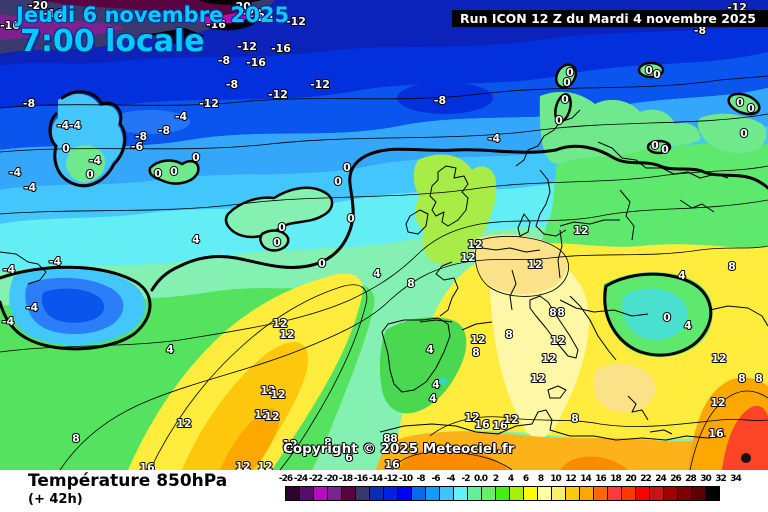 Image resolution: width=768 pixels, height=512 pixels. I want to click on legend-tick: 10, so click(556, 479).